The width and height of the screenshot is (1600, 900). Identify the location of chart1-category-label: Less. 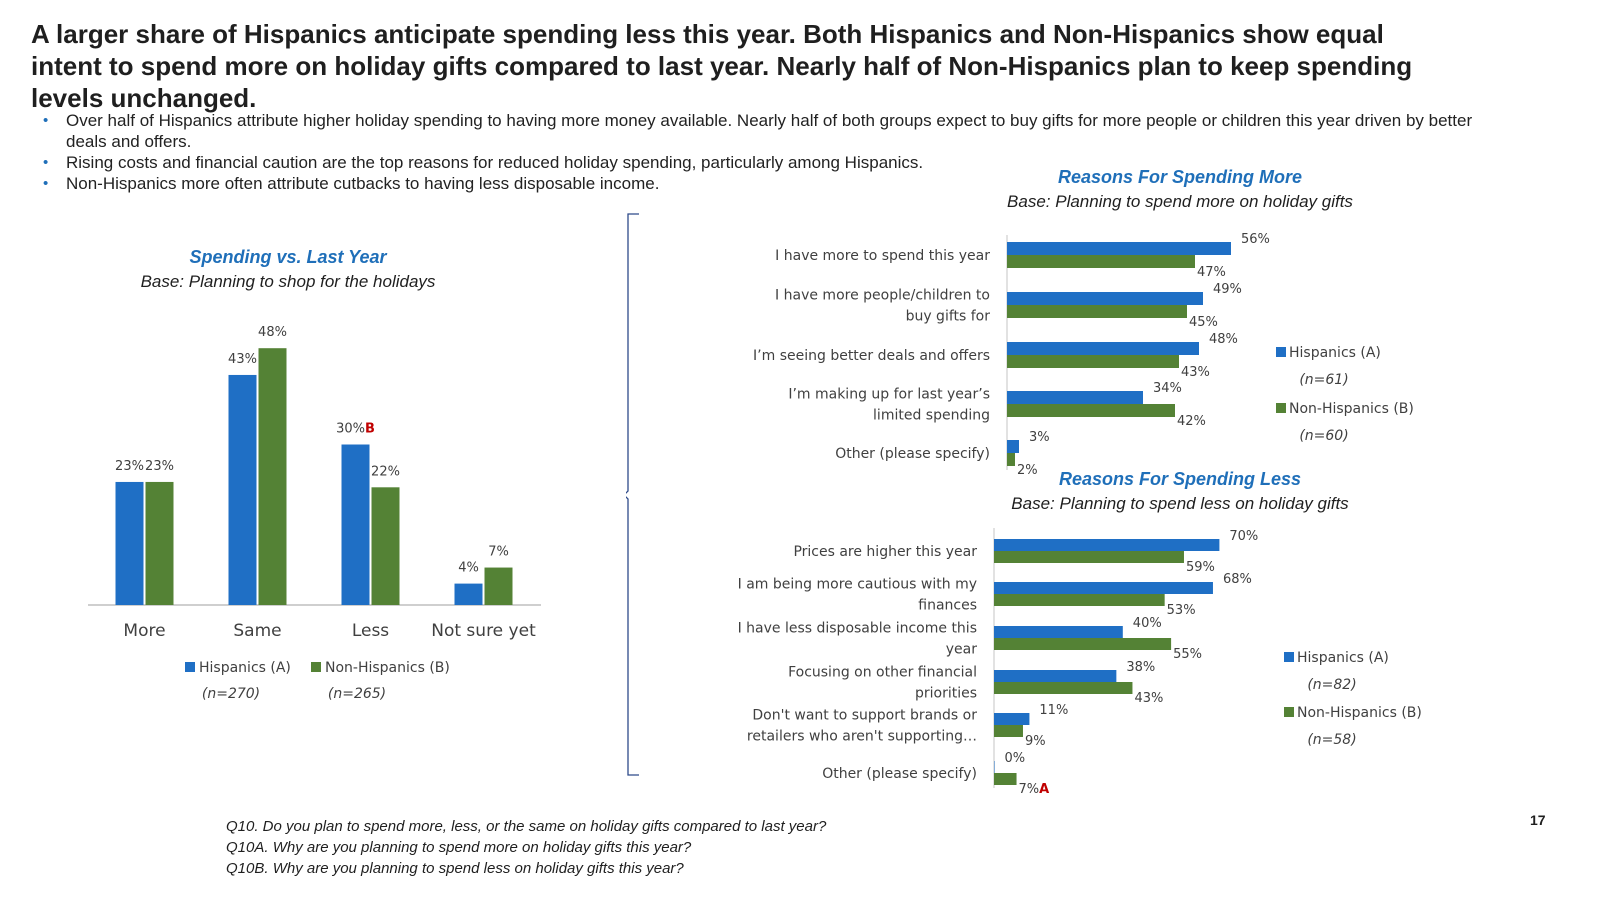
(370, 631).